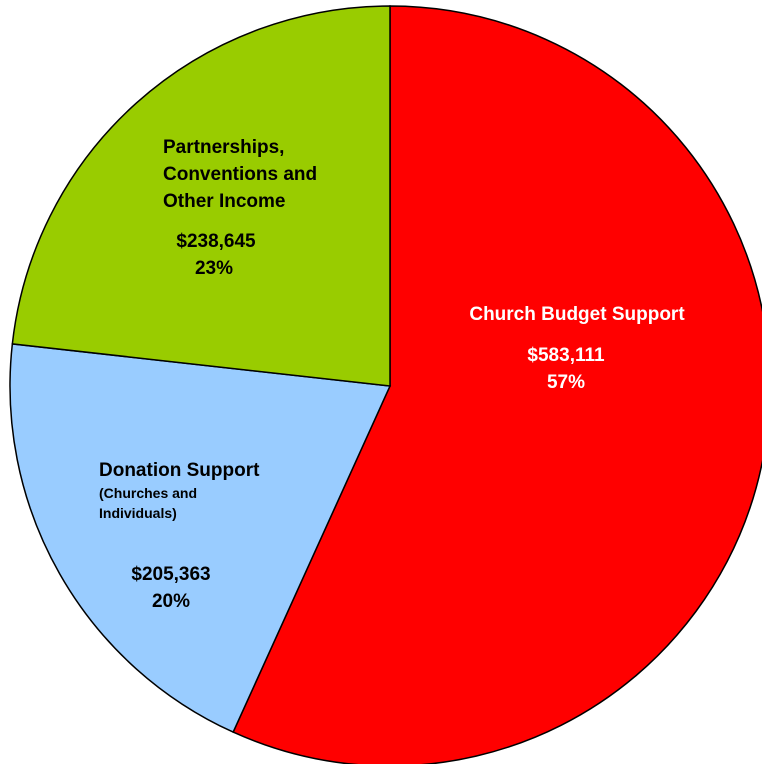 The image size is (762, 764). I want to click on label-line-3: Other Income, so click(224, 201).